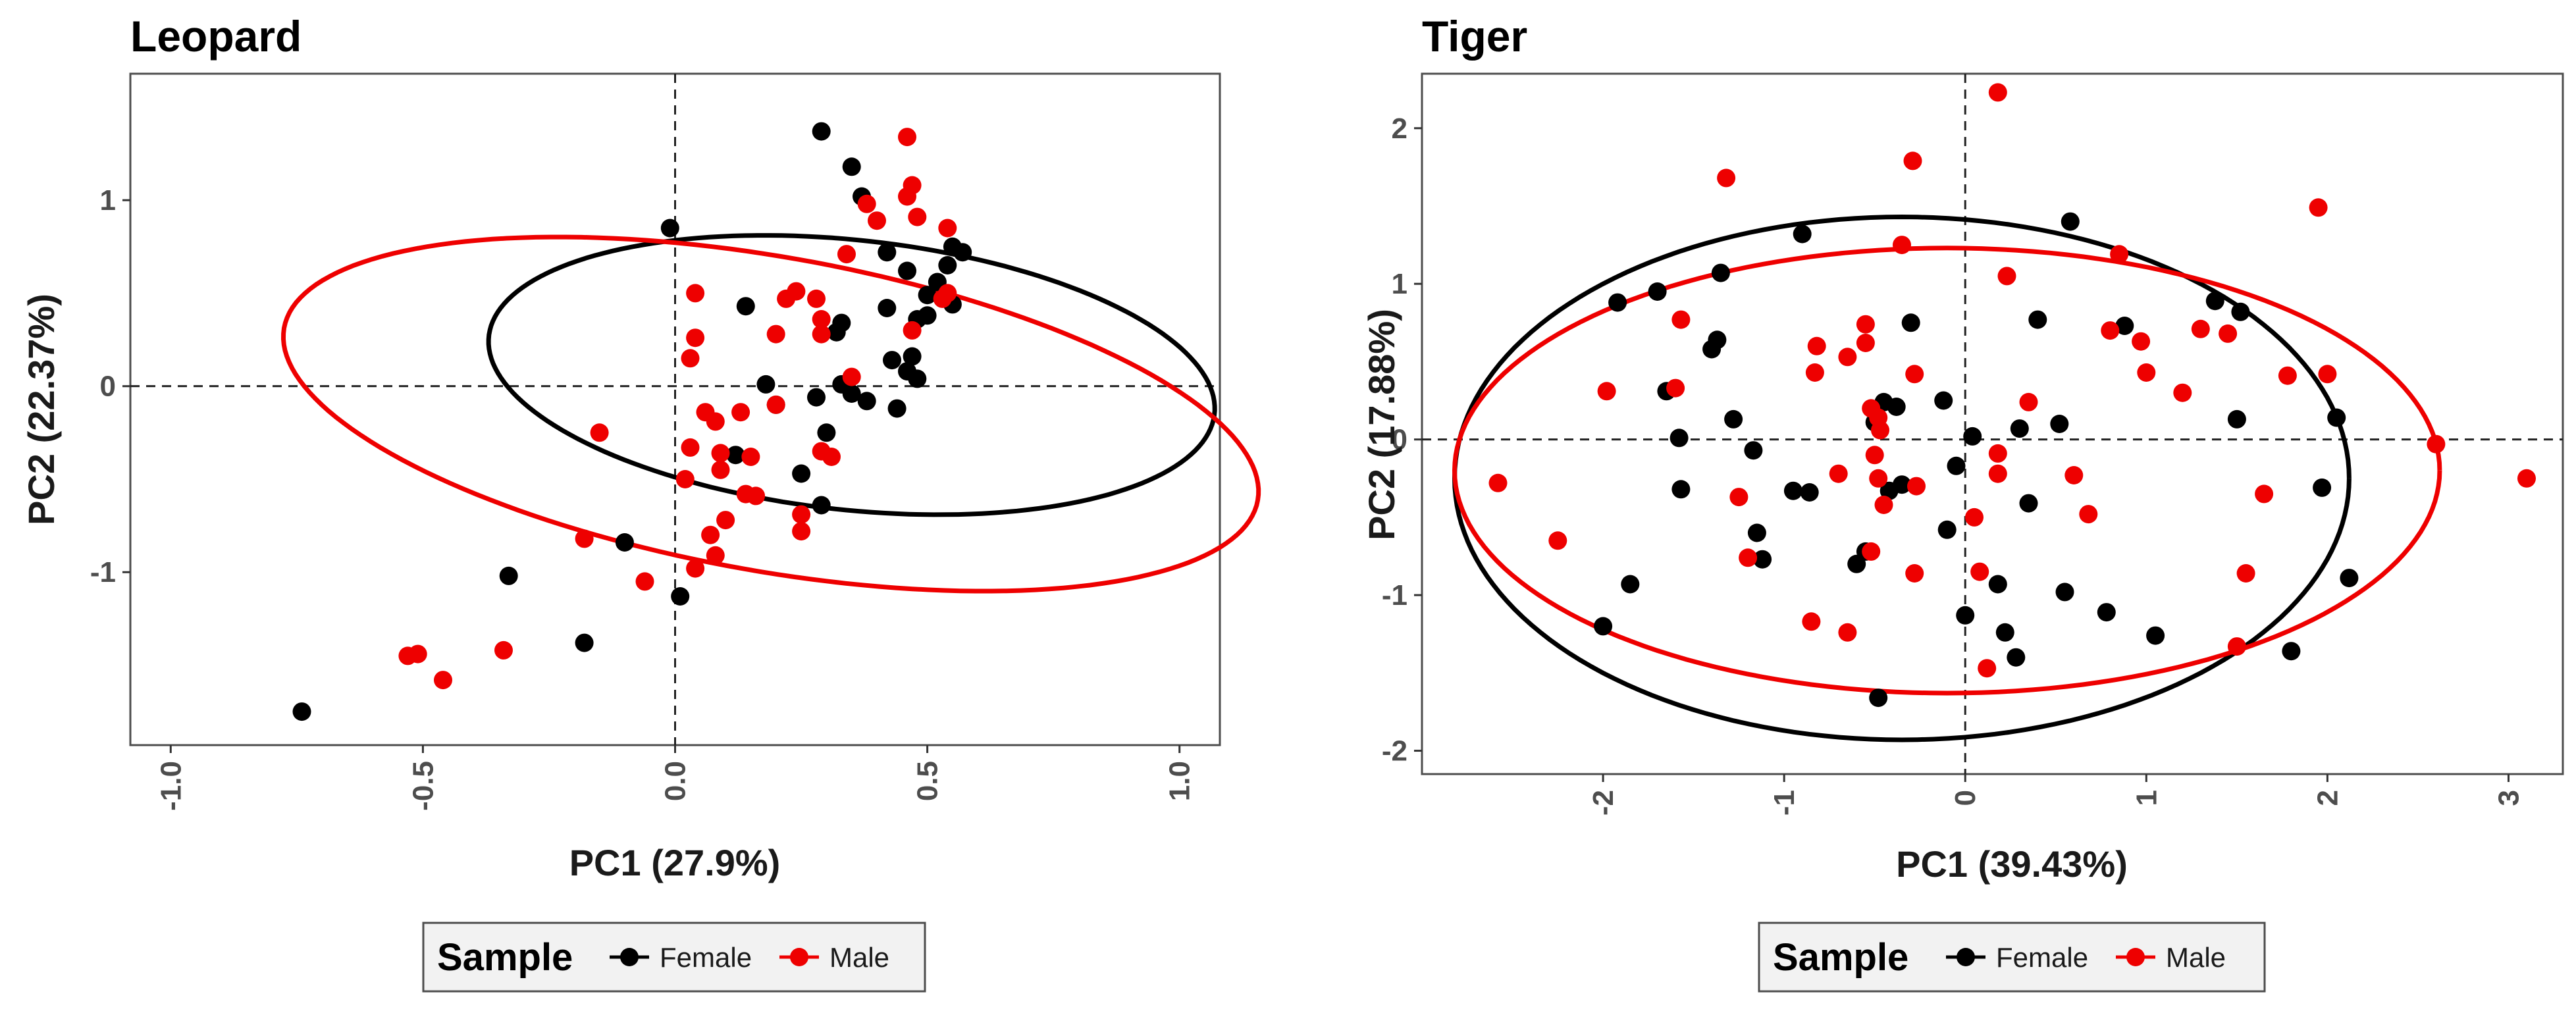 The width and height of the screenshot is (2576, 1015). What do you see at coordinates (1784, 803) in the screenshot?
I see `tiger-x-tick-label: -1` at bounding box center [1784, 803].